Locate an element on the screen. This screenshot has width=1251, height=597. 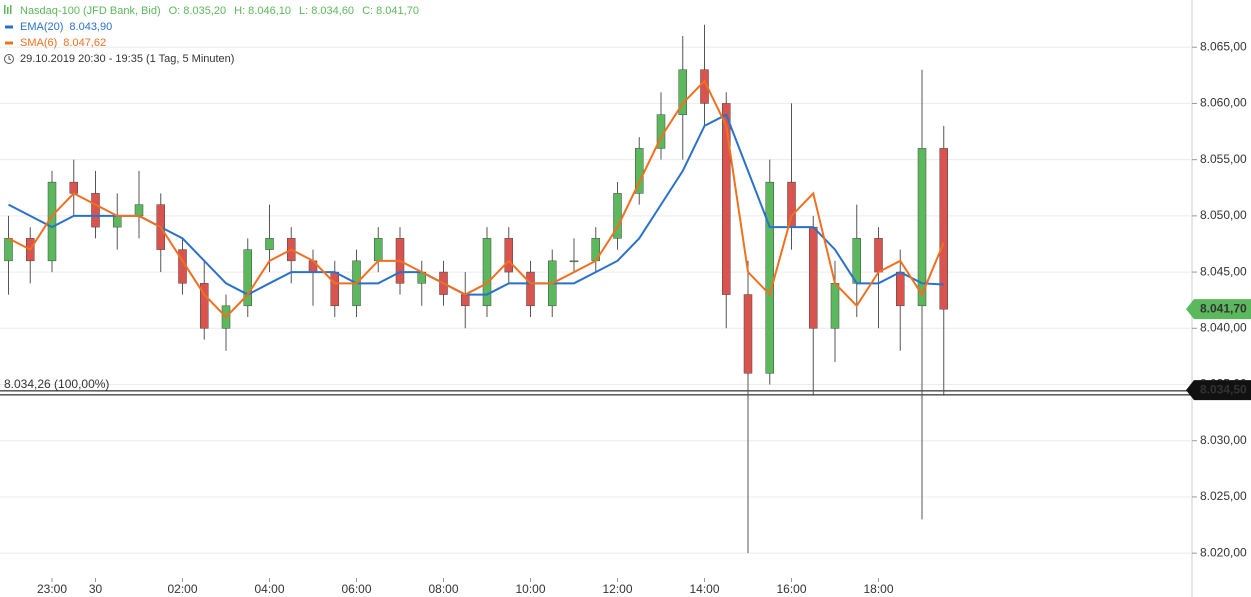
ohlc-label: C: 8.041,70 is located at coordinates (390, 11).